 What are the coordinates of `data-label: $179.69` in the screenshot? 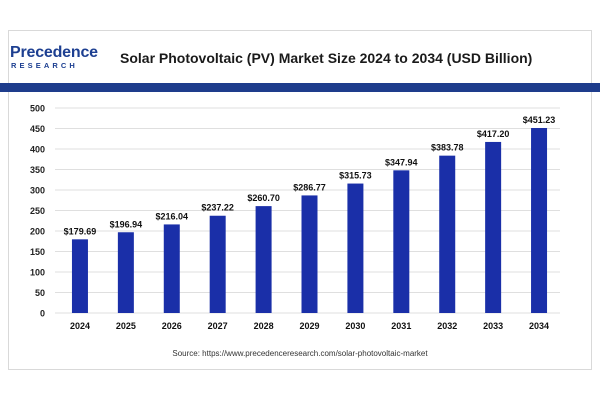 It's located at (80, 231).